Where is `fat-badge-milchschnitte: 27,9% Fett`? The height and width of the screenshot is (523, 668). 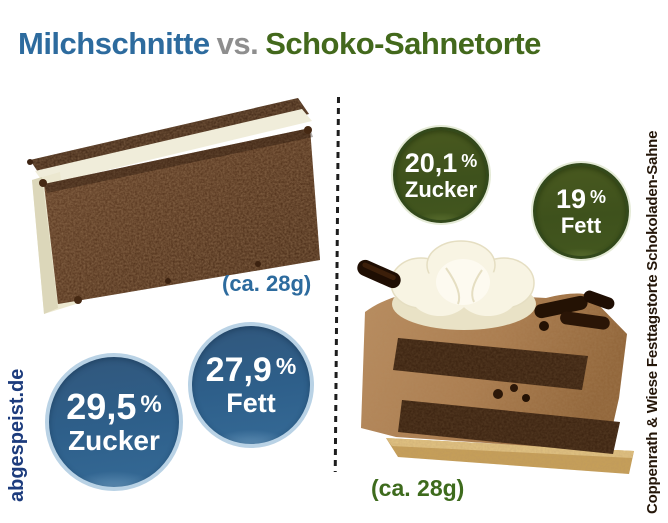
fat-badge-milchschnitte: 27,9% Fett is located at coordinates (251, 385).